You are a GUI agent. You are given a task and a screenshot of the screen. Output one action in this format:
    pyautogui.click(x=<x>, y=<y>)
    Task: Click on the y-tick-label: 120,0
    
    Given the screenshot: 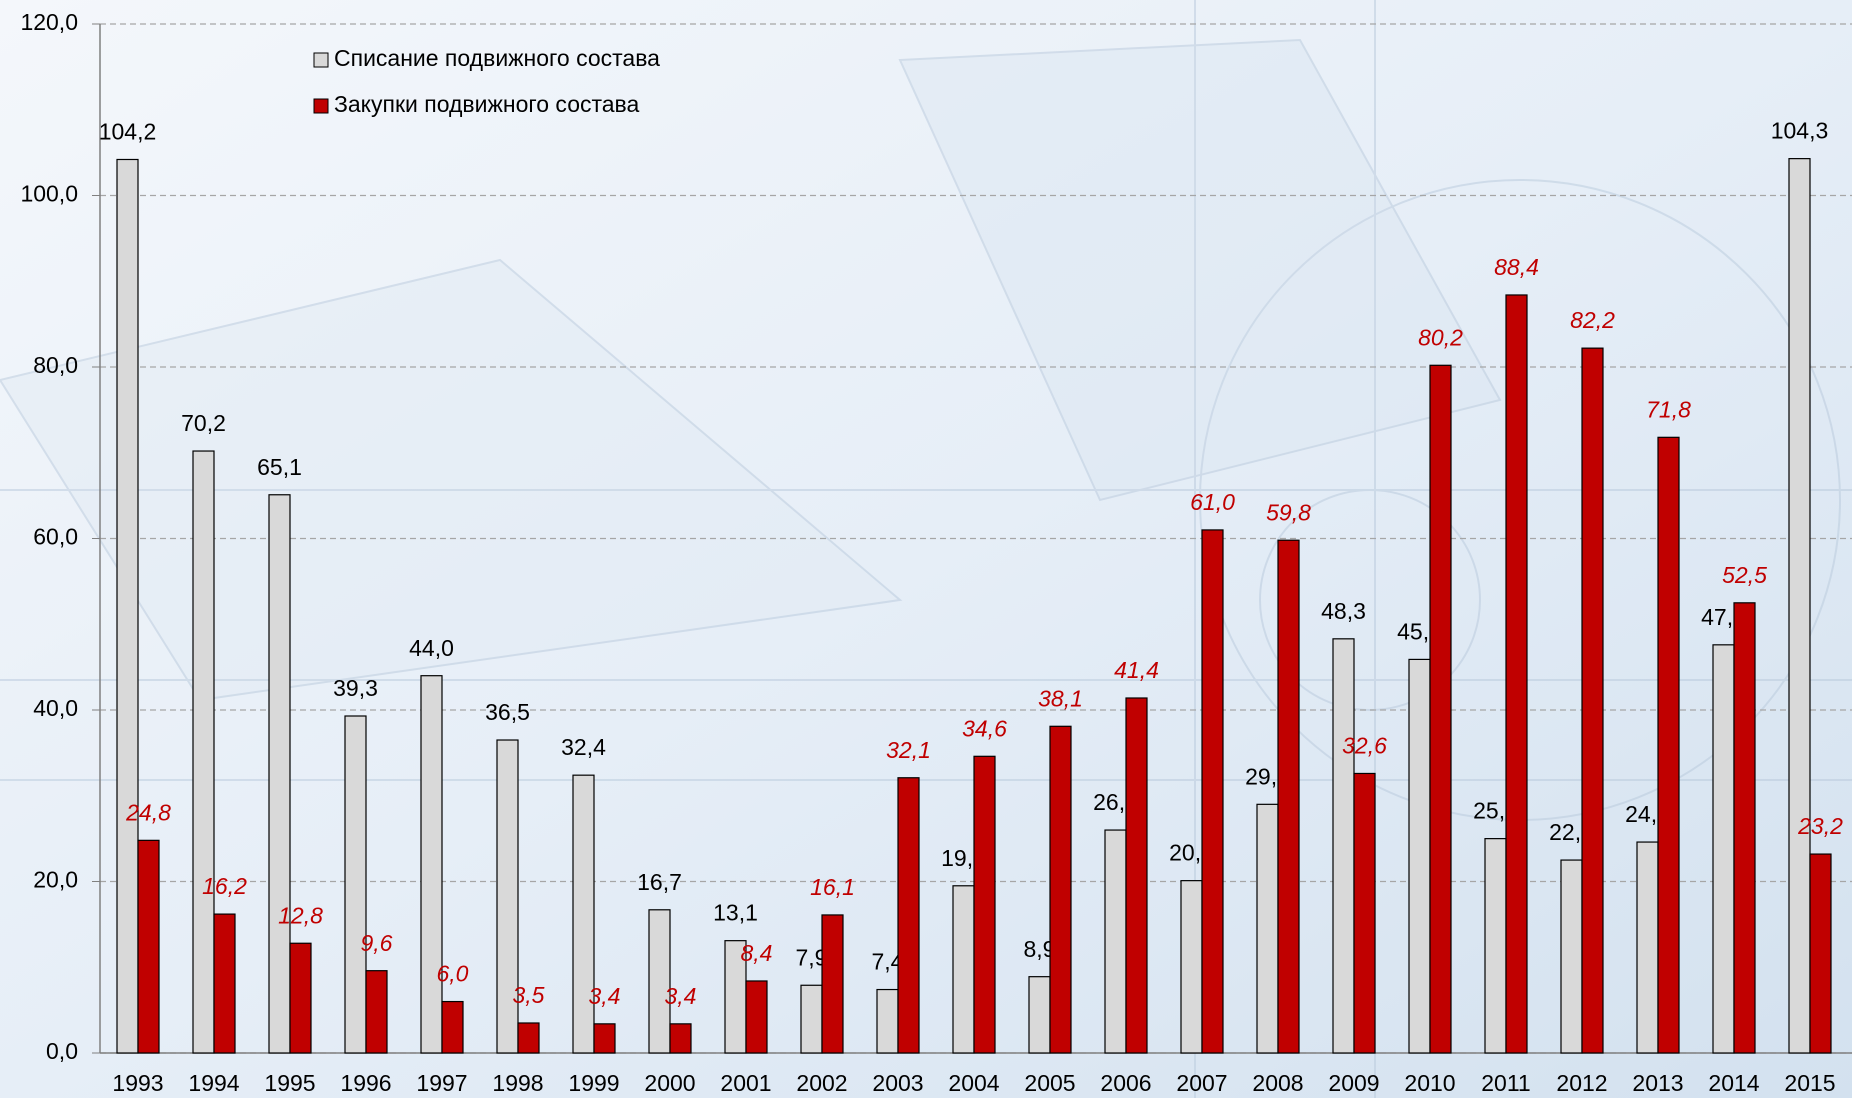 What is the action you would take?
    pyautogui.click(x=49, y=22)
    